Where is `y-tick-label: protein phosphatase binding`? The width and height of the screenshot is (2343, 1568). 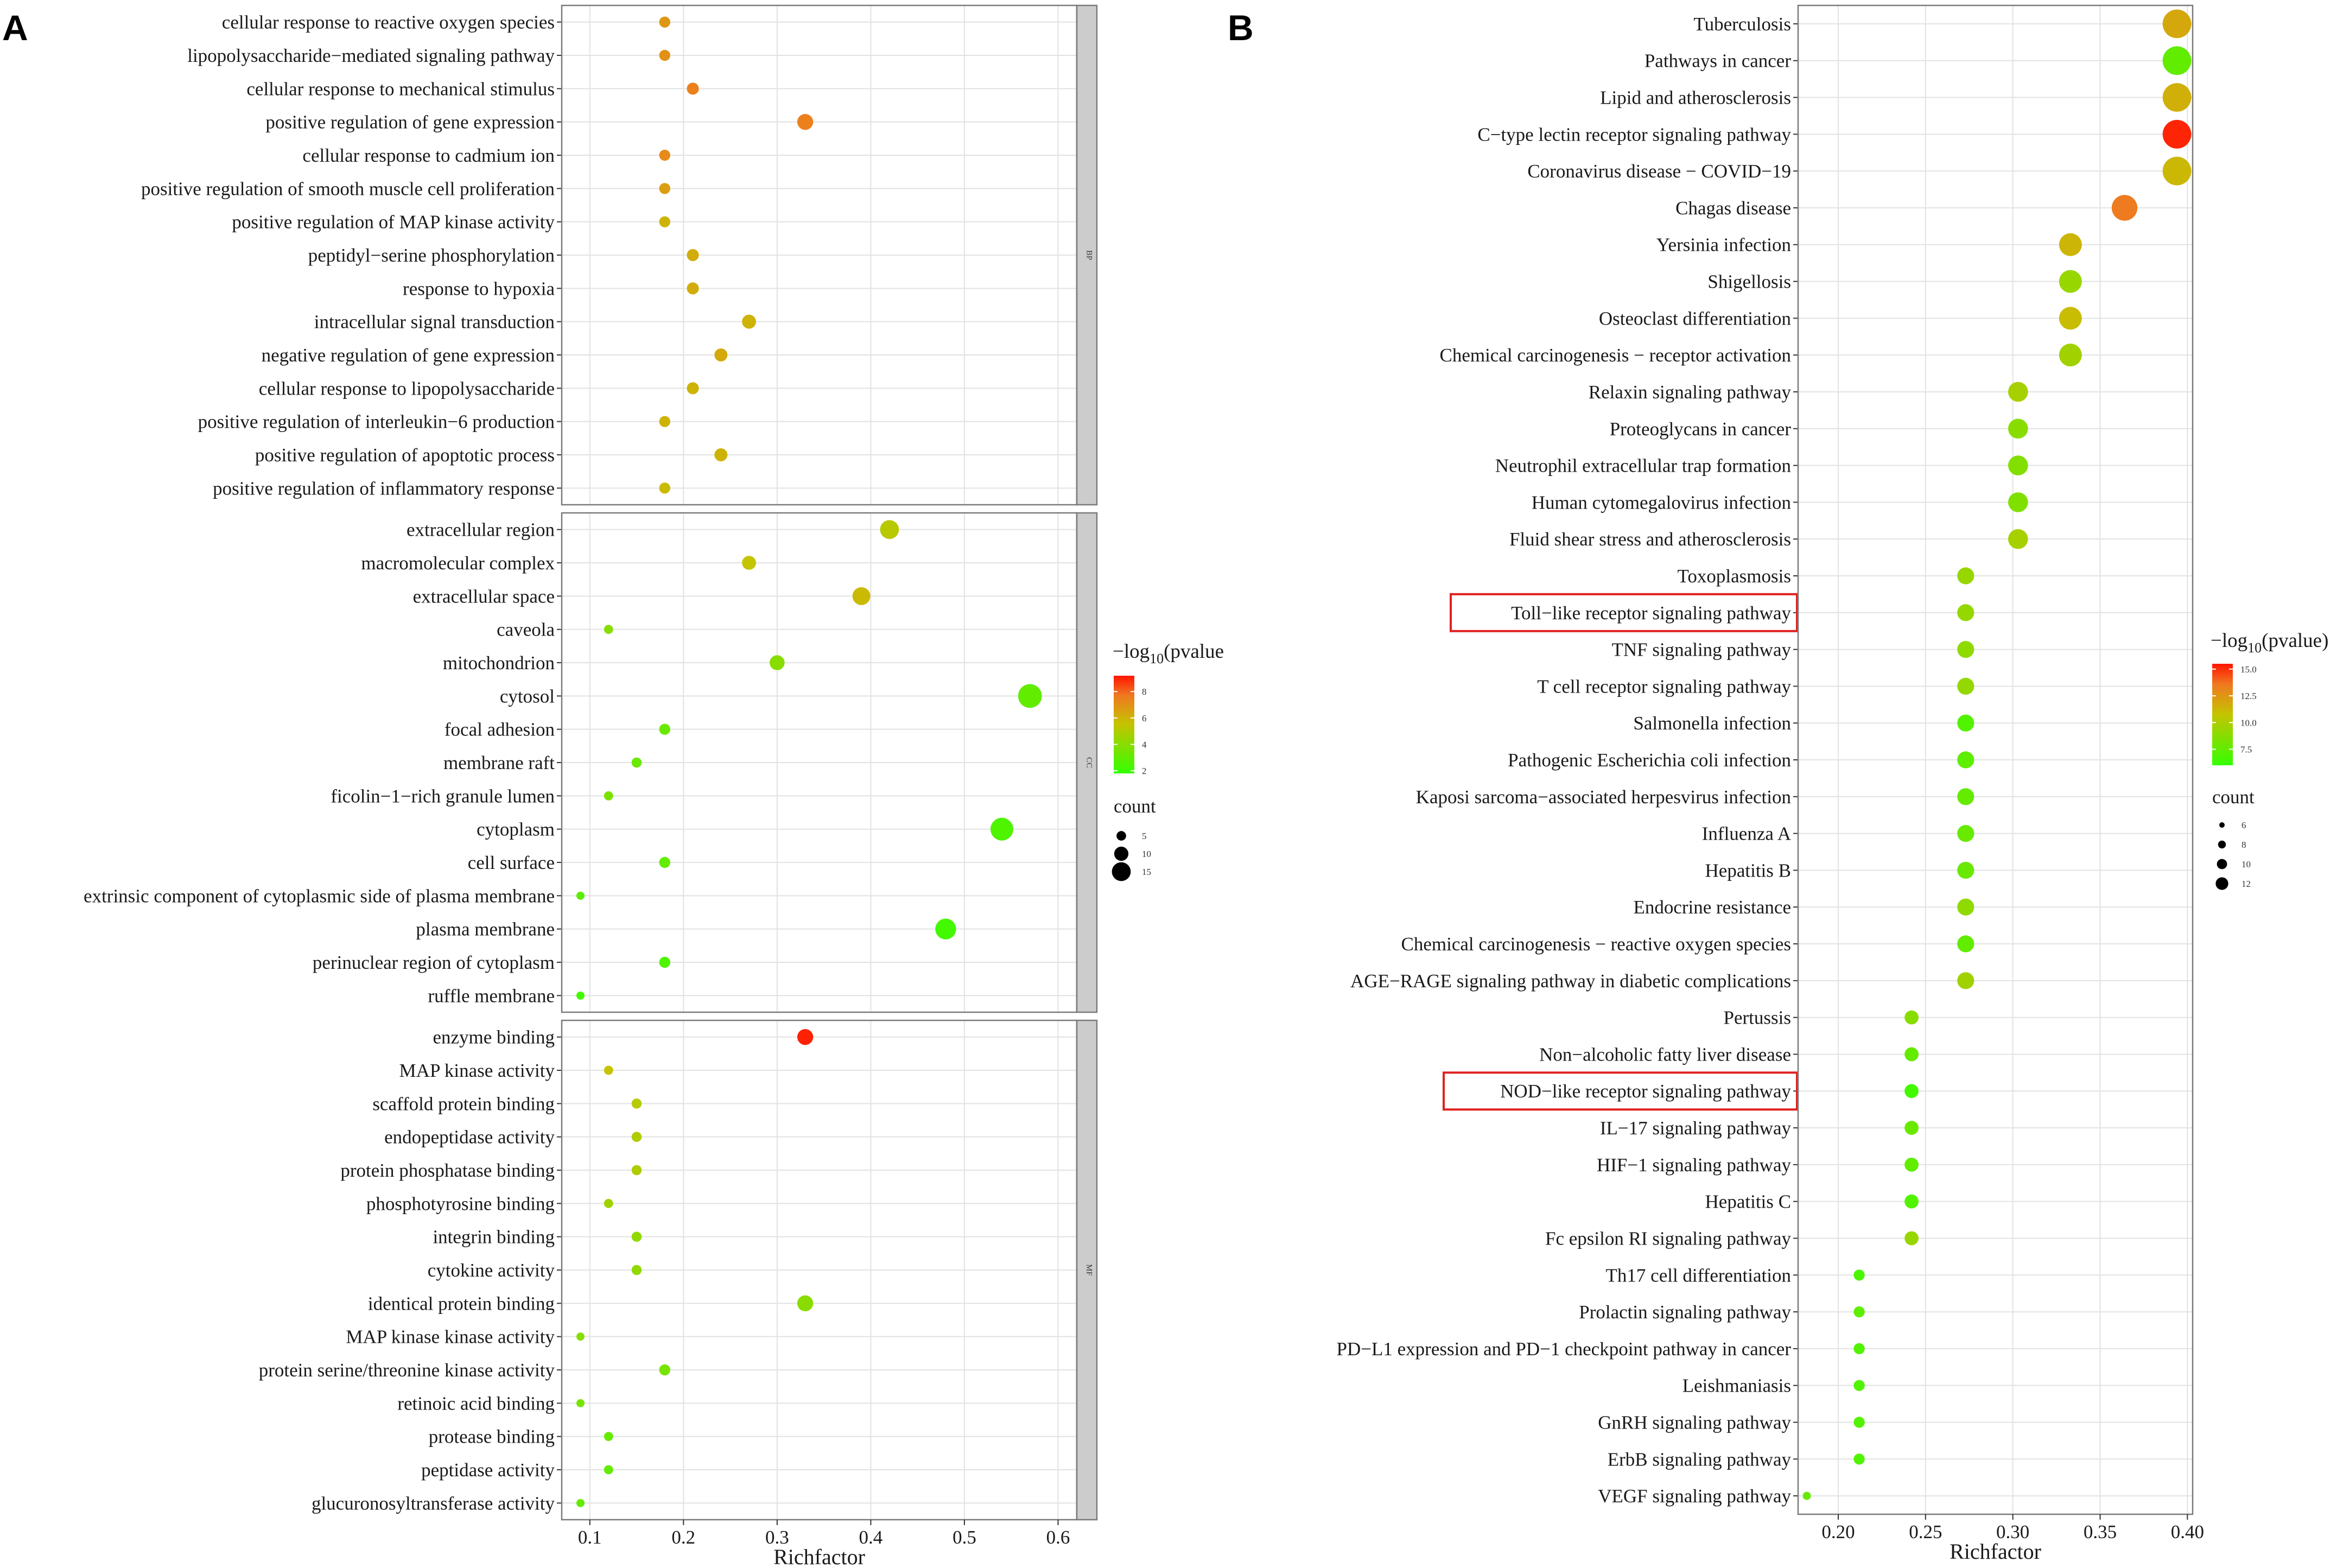 y-tick-label: protein phosphatase binding is located at coordinates (447, 1170).